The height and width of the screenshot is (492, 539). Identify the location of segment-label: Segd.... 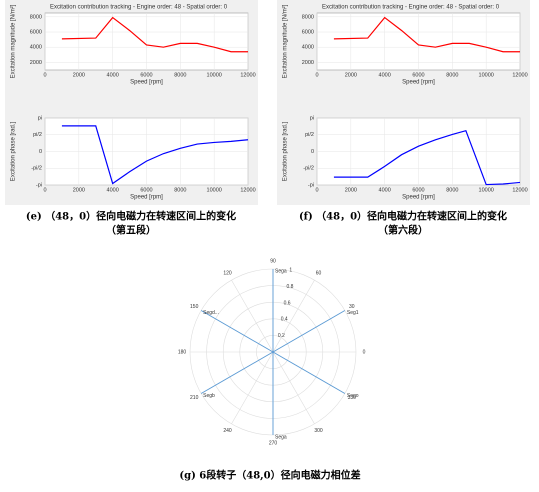
(211, 313).